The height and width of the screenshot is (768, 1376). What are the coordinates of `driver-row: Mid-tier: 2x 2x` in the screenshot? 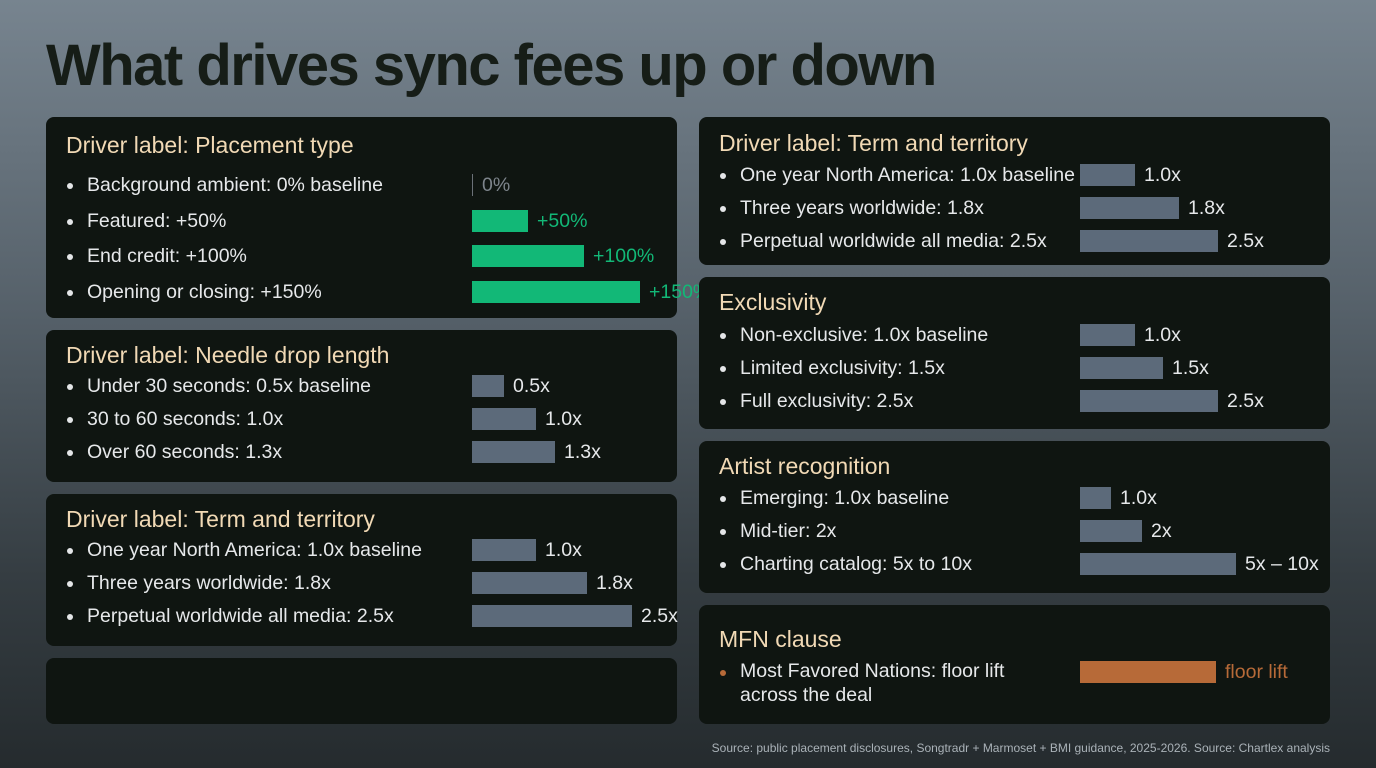 It's located at (1014, 531).